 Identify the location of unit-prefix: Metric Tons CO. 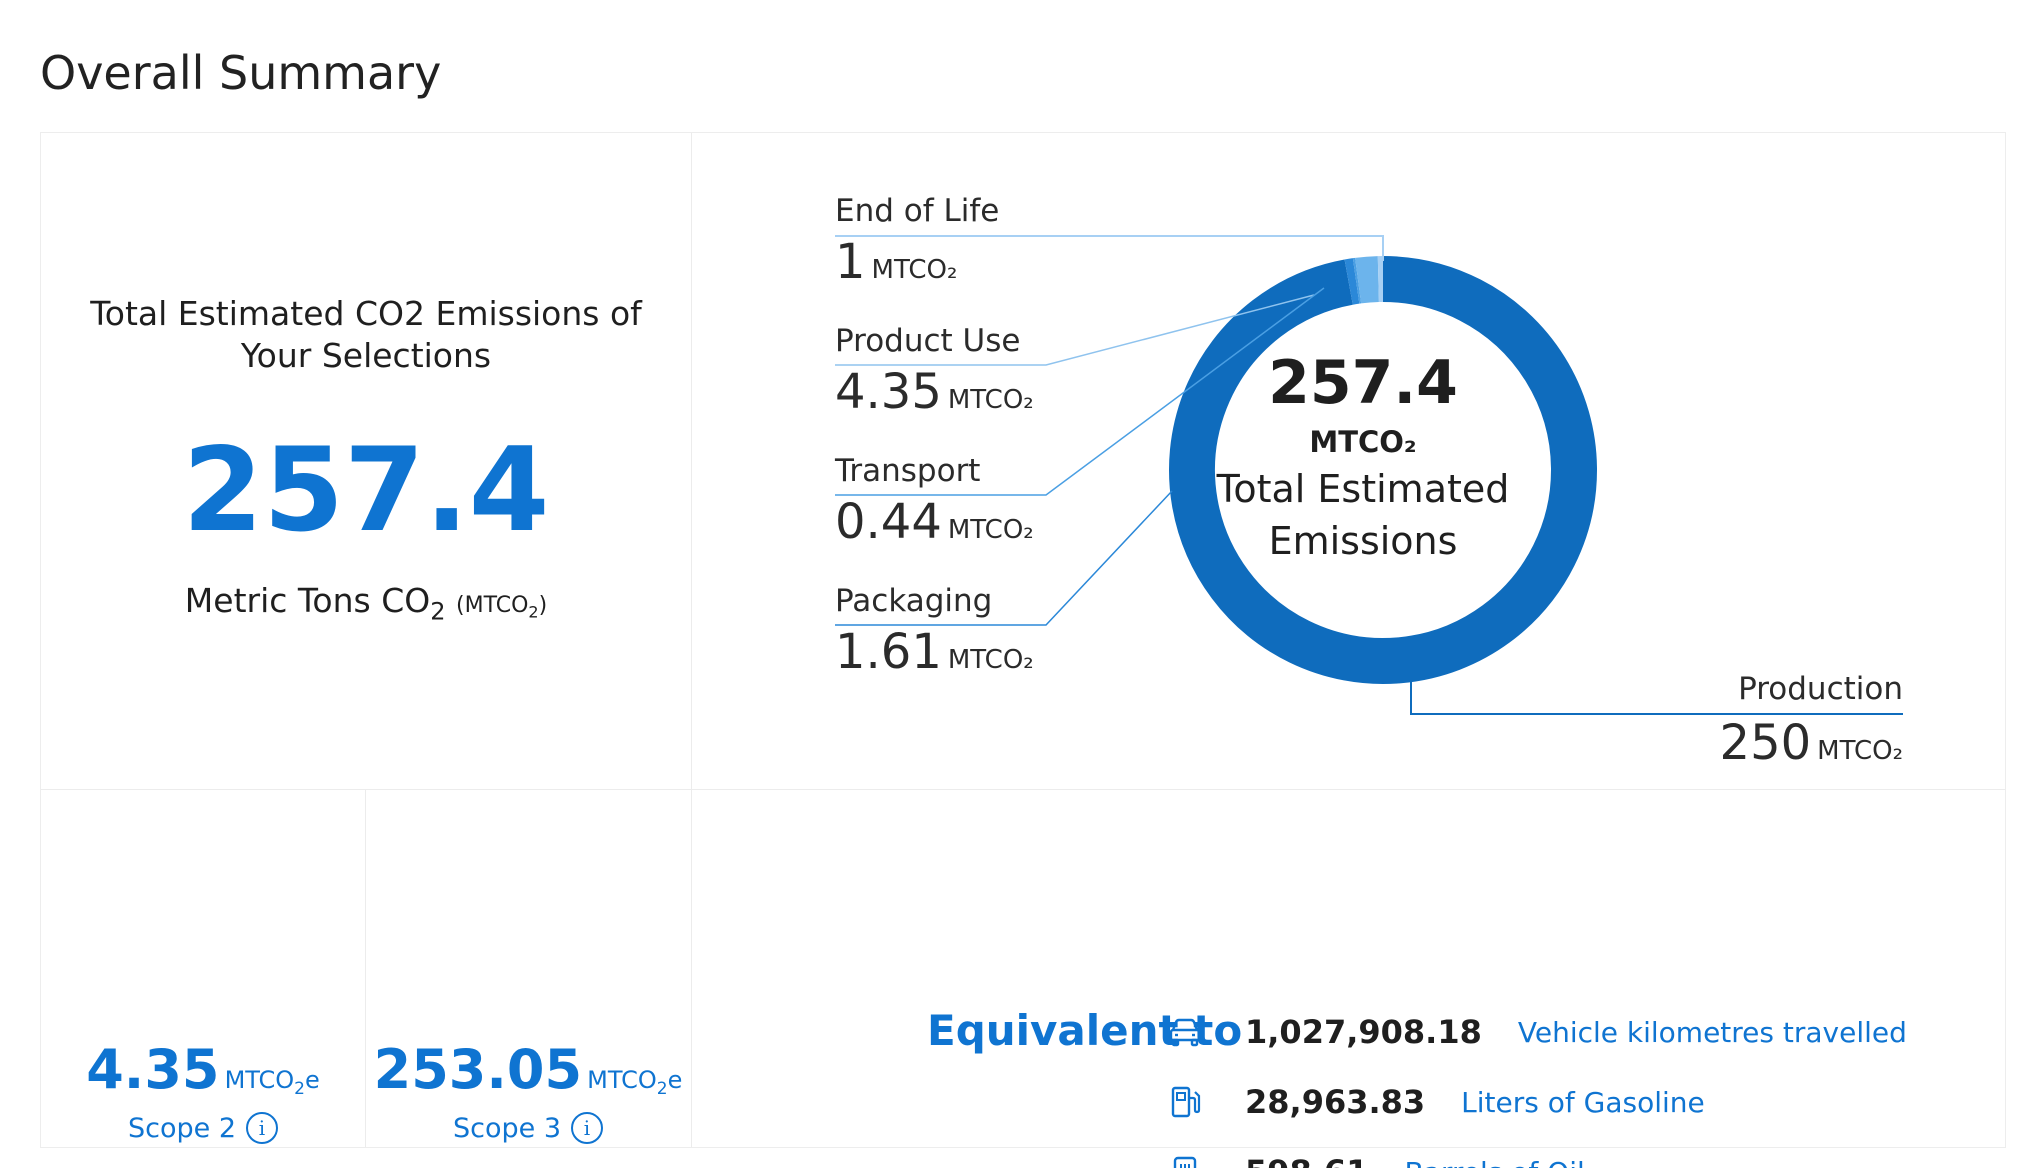
(307, 600).